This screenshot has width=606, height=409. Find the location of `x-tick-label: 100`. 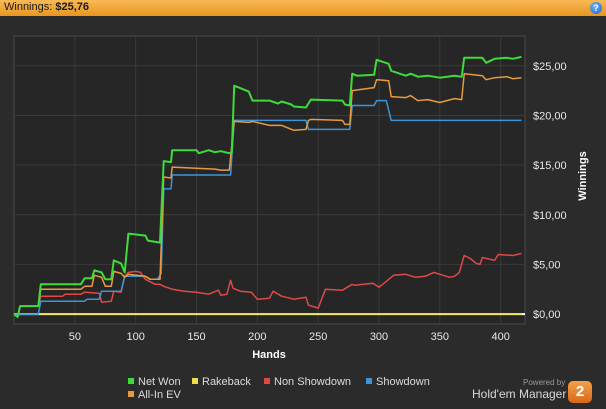

x-tick-label: 100 is located at coordinates (135, 337).